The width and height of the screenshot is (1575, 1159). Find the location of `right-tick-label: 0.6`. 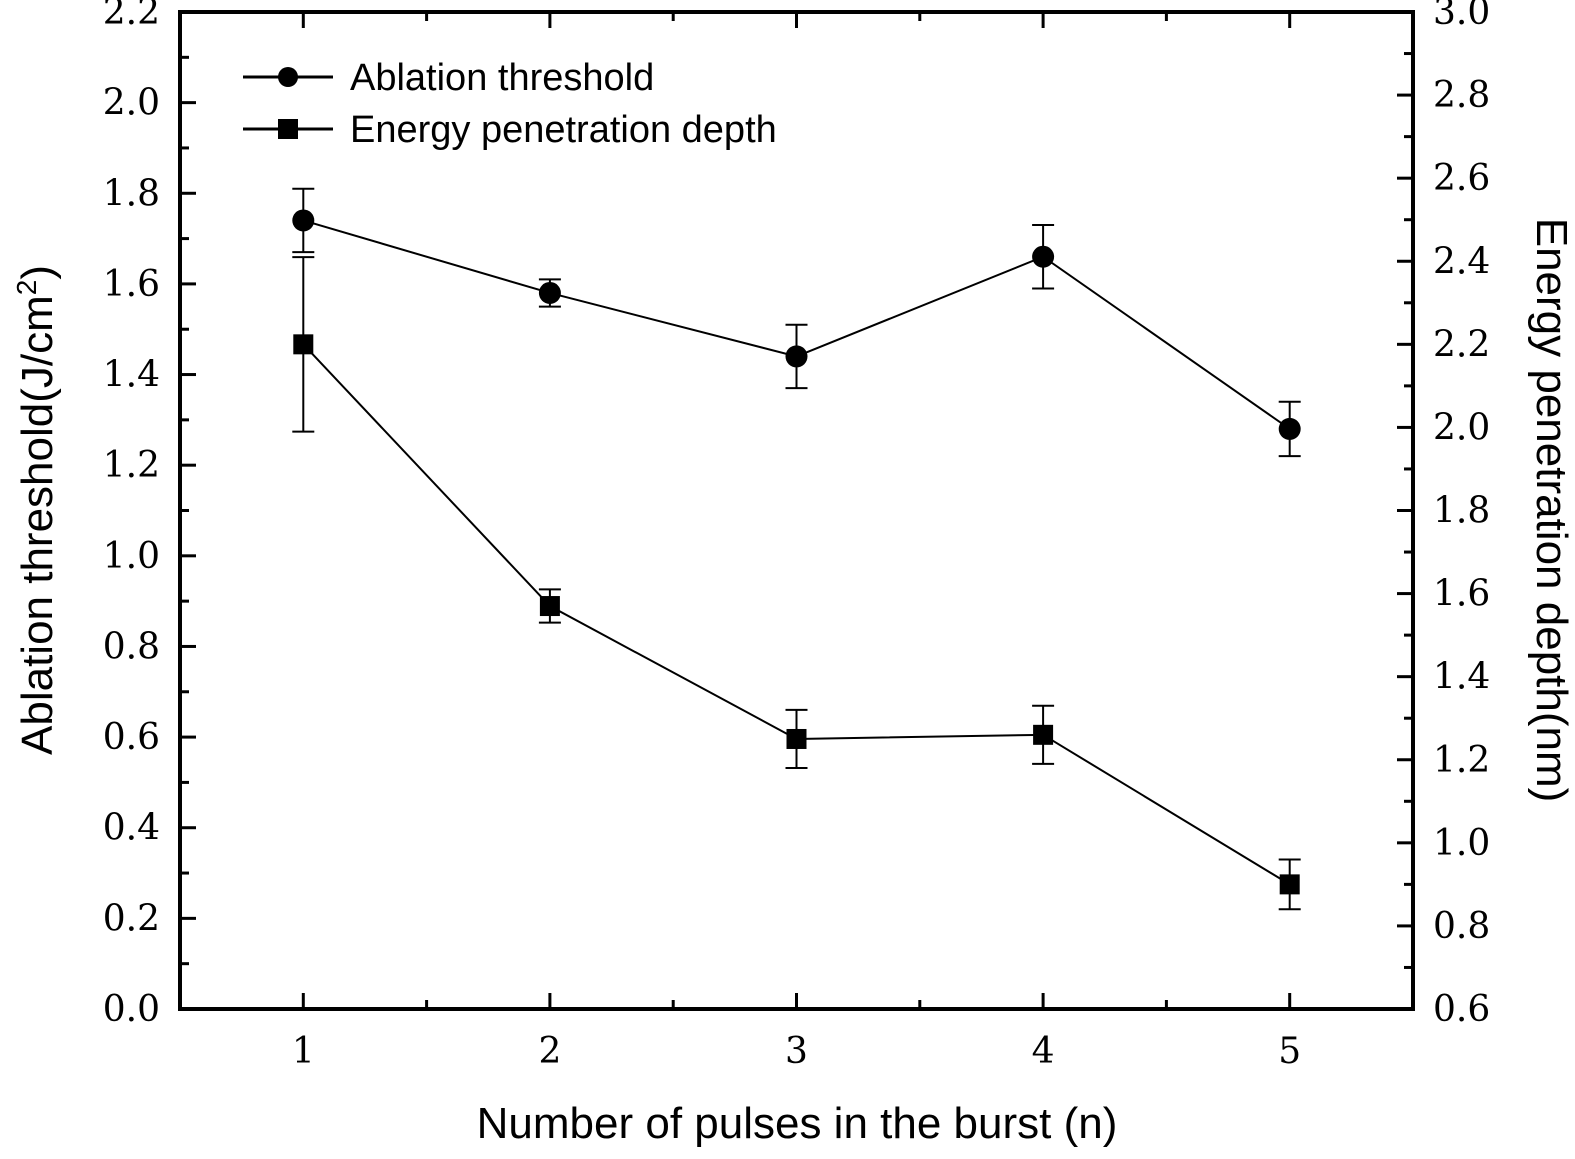

right-tick-label: 0.6 is located at coordinates (1461, 1009).